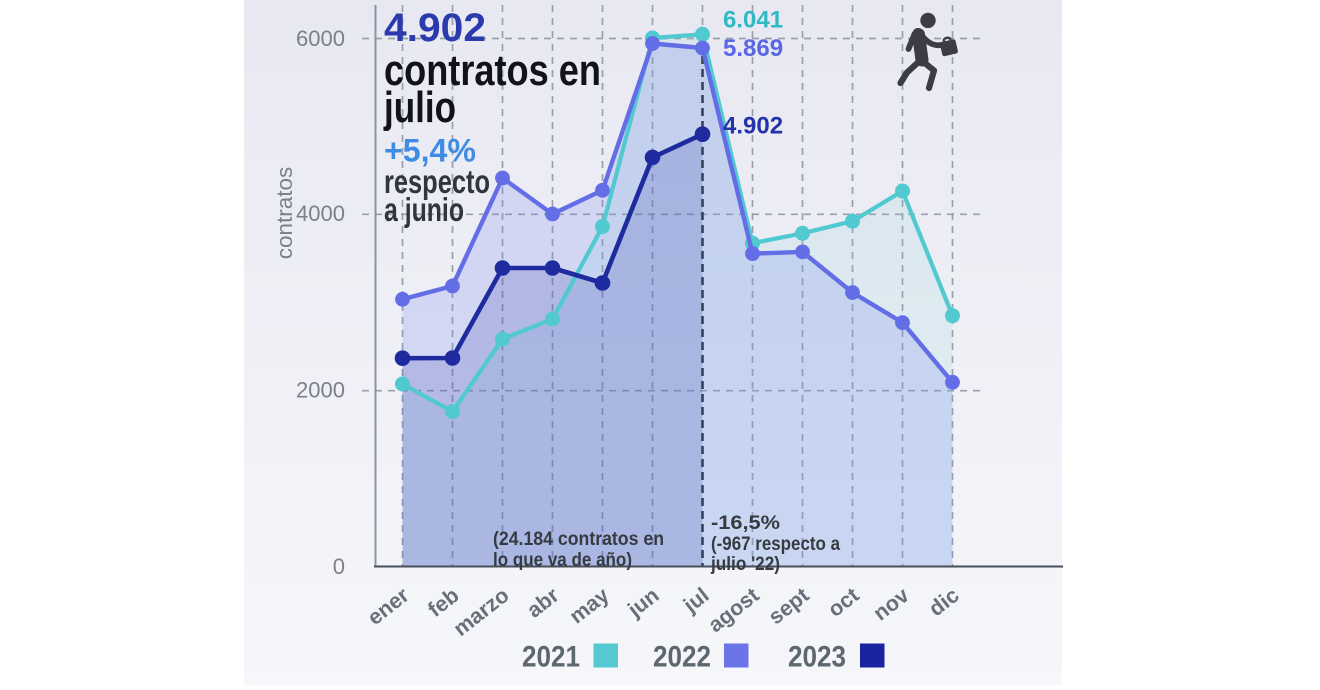 This screenshot has width=1320, height=690. I want to click on svg-text: 5.869, so click(753, 48).